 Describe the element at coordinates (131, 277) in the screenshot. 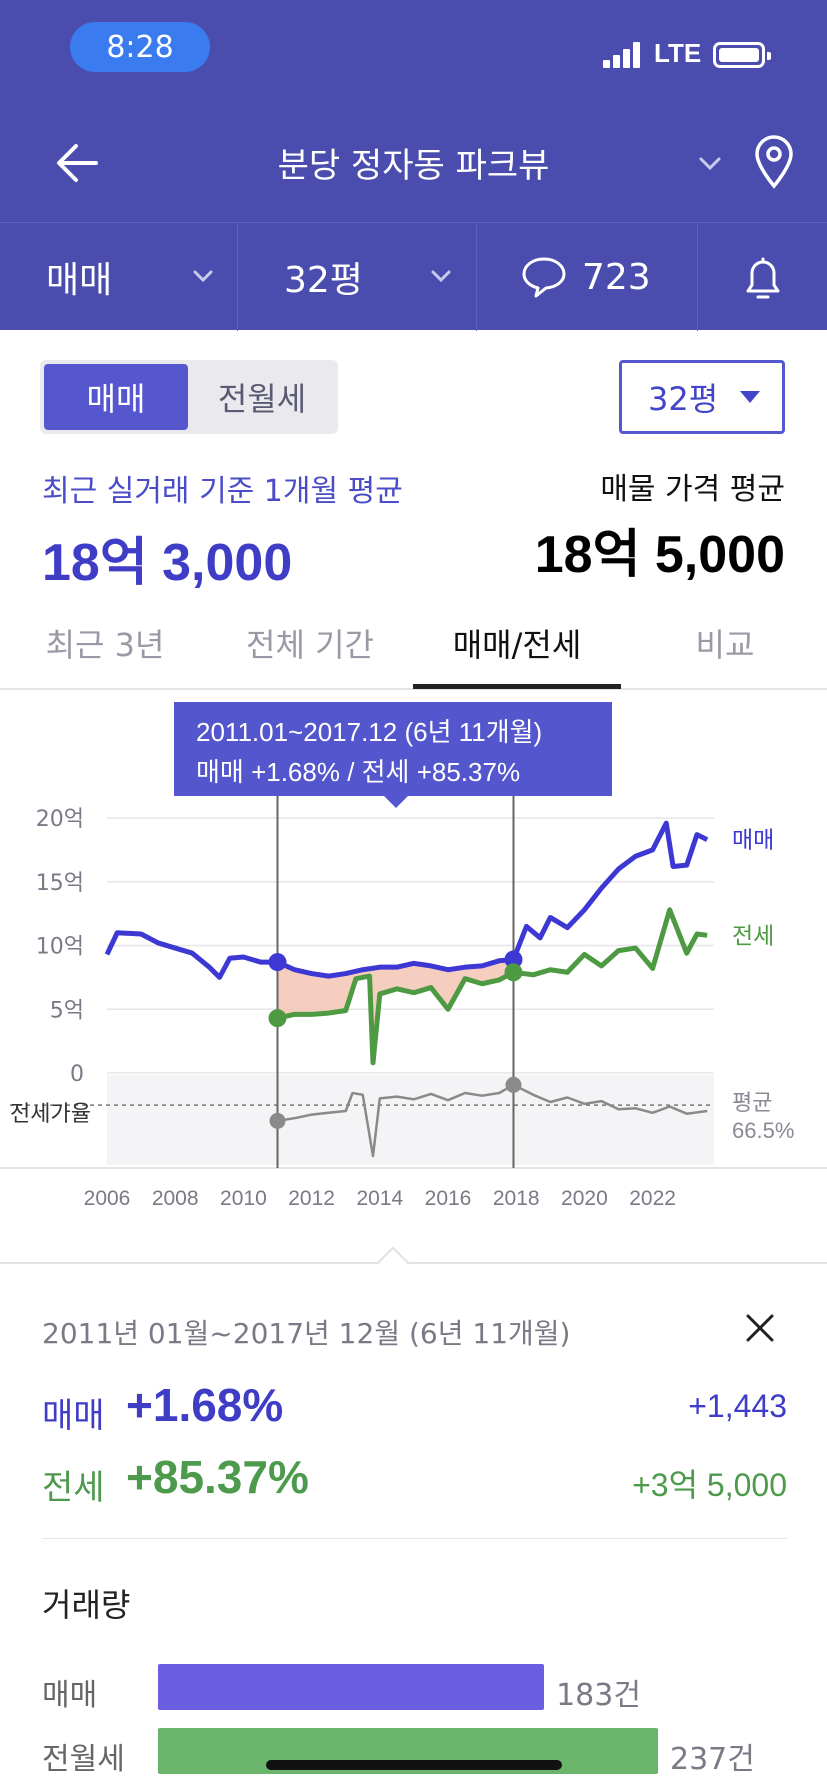

I see `deal-type-dropdown: 매매` at that location.